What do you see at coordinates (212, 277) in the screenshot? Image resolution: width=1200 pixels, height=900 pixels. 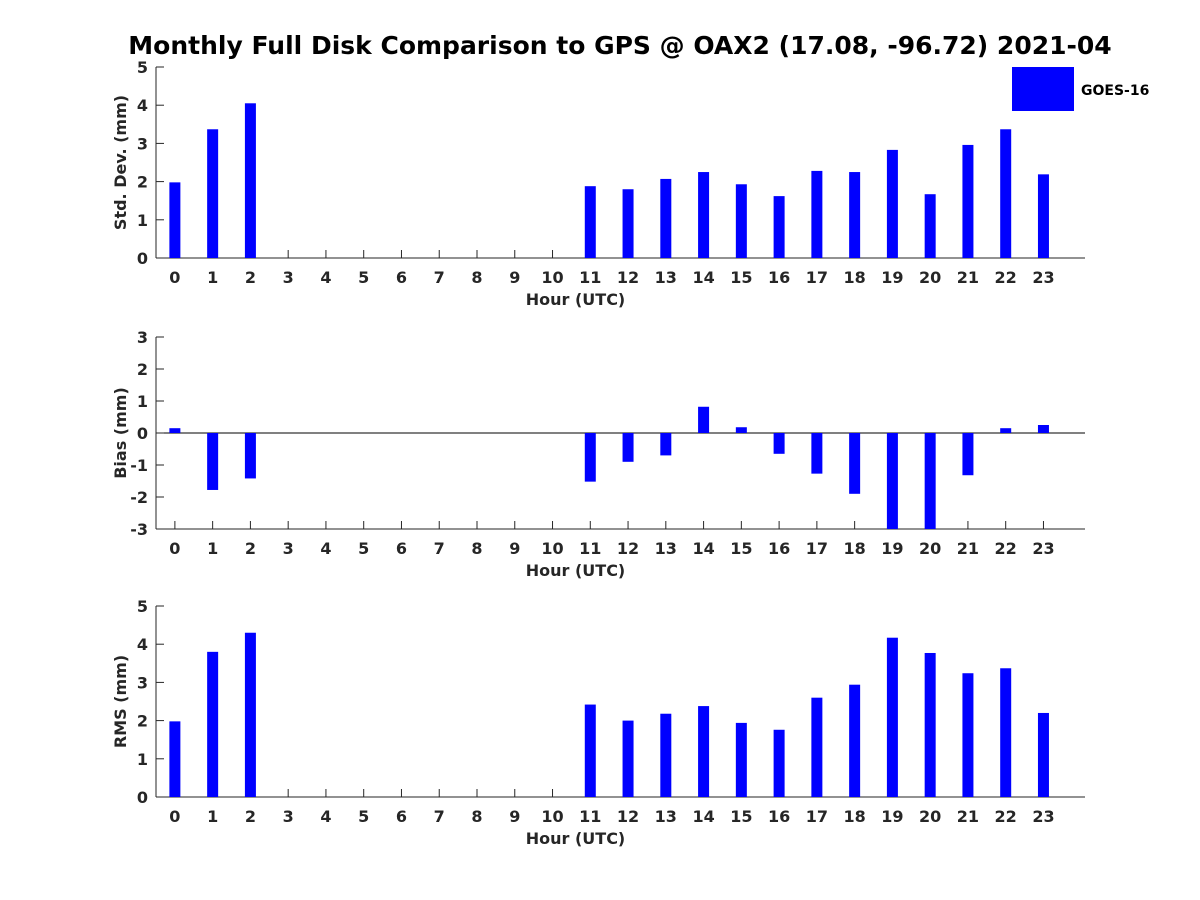 I see `std-dev-x-tick-label: 1` at bounding box center [212, 277].